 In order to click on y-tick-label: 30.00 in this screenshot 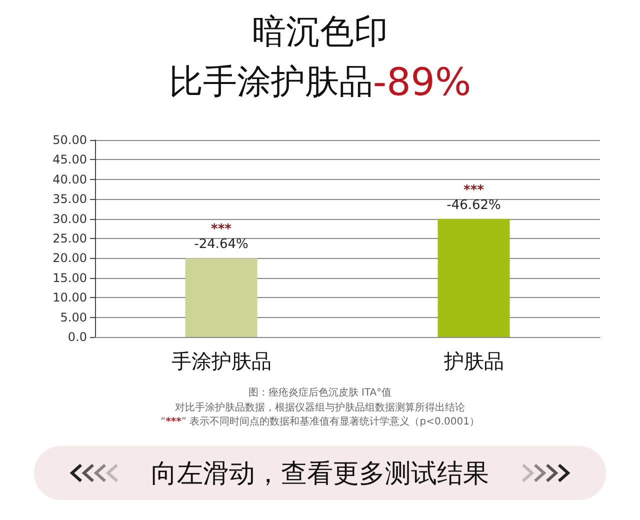, I will do `click(69, 219)`.